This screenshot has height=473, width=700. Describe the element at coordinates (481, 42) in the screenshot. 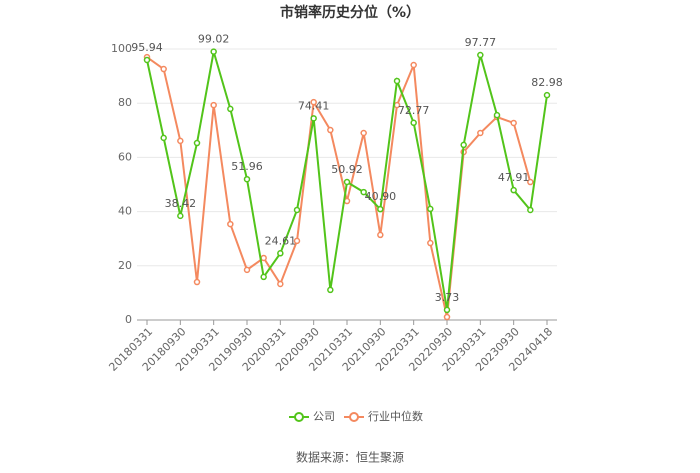

I see `data-label: 97.77` at that location.